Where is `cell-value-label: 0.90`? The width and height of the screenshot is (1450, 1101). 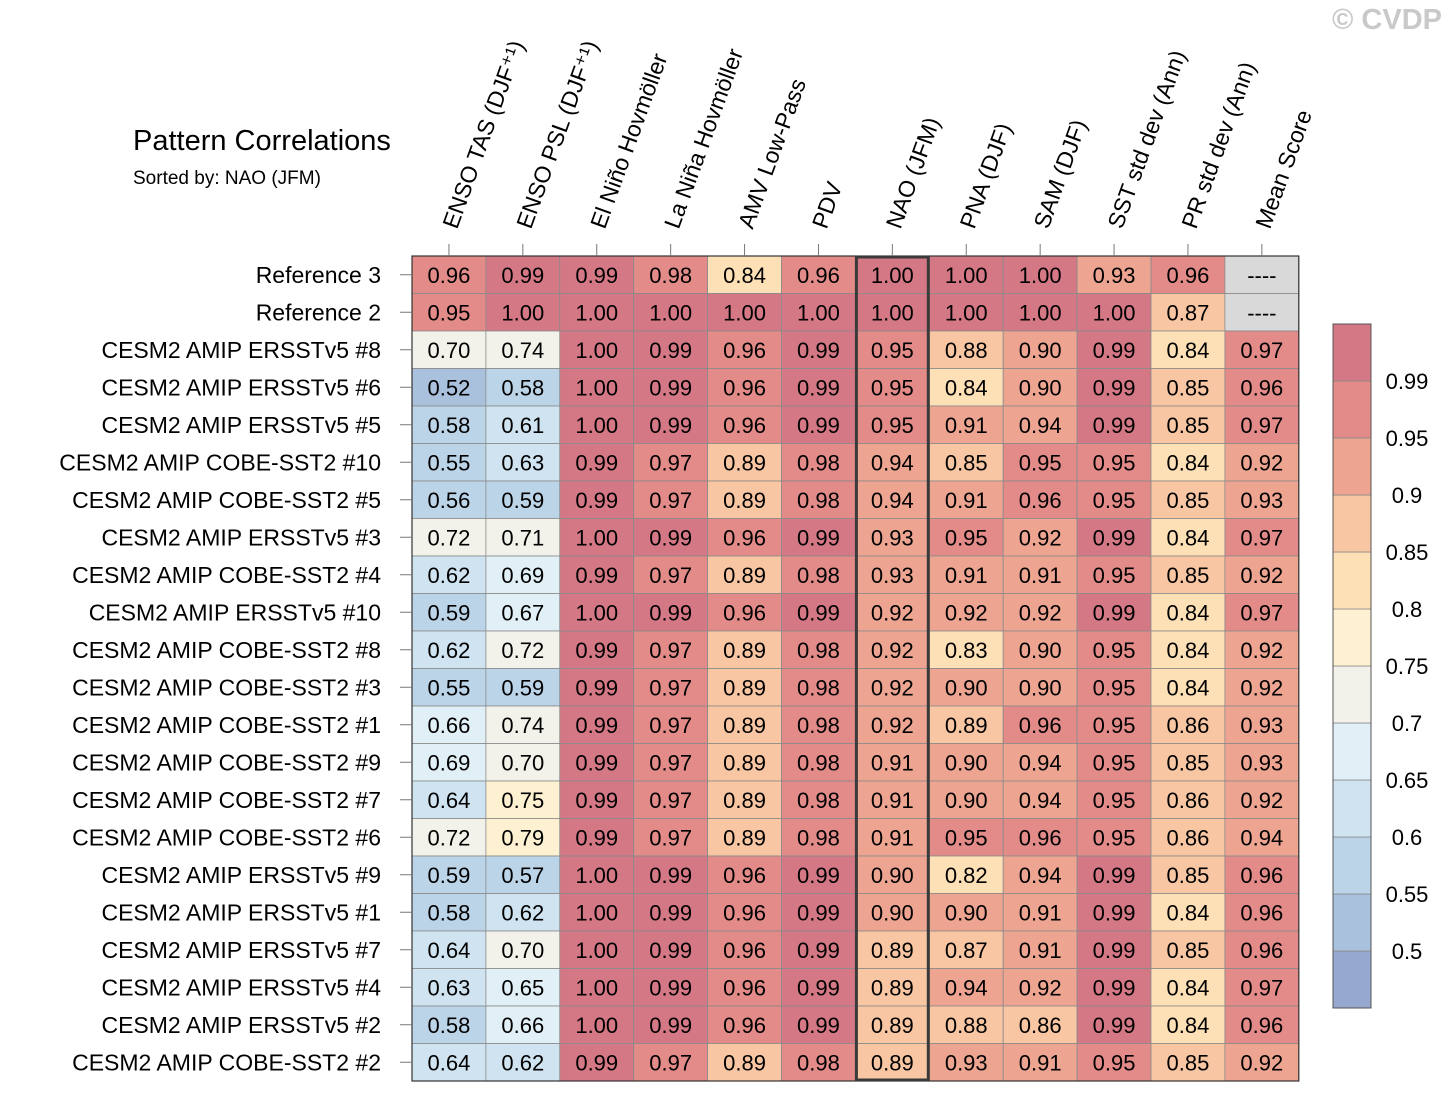
cell-value-label: 0.90 is located at coordinates (1040, 650).